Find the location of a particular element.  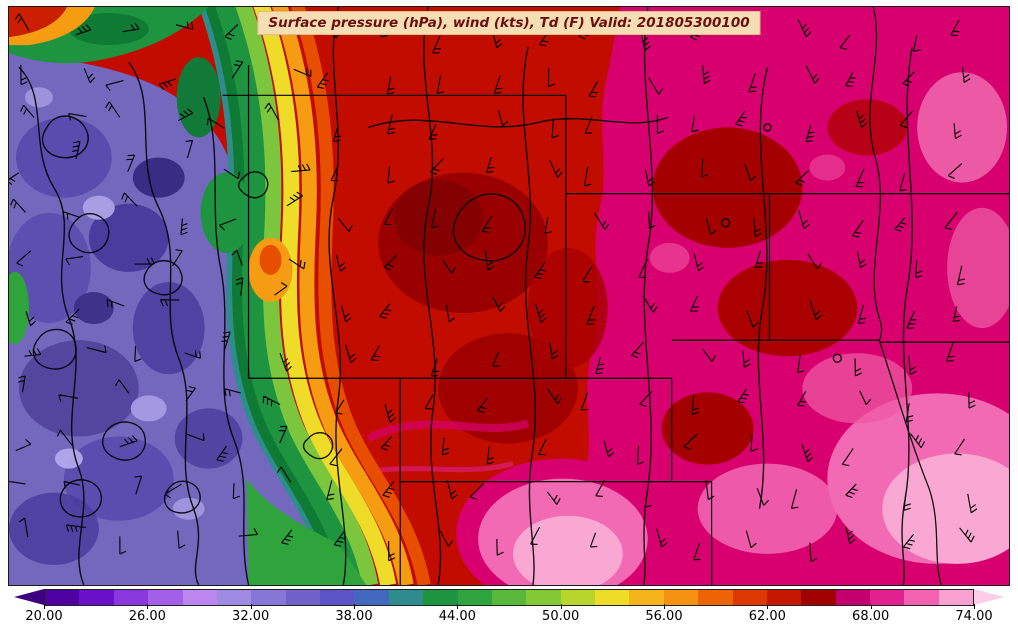

colorbar-tick-label: 74.00 is located at coordinates (974, 616).